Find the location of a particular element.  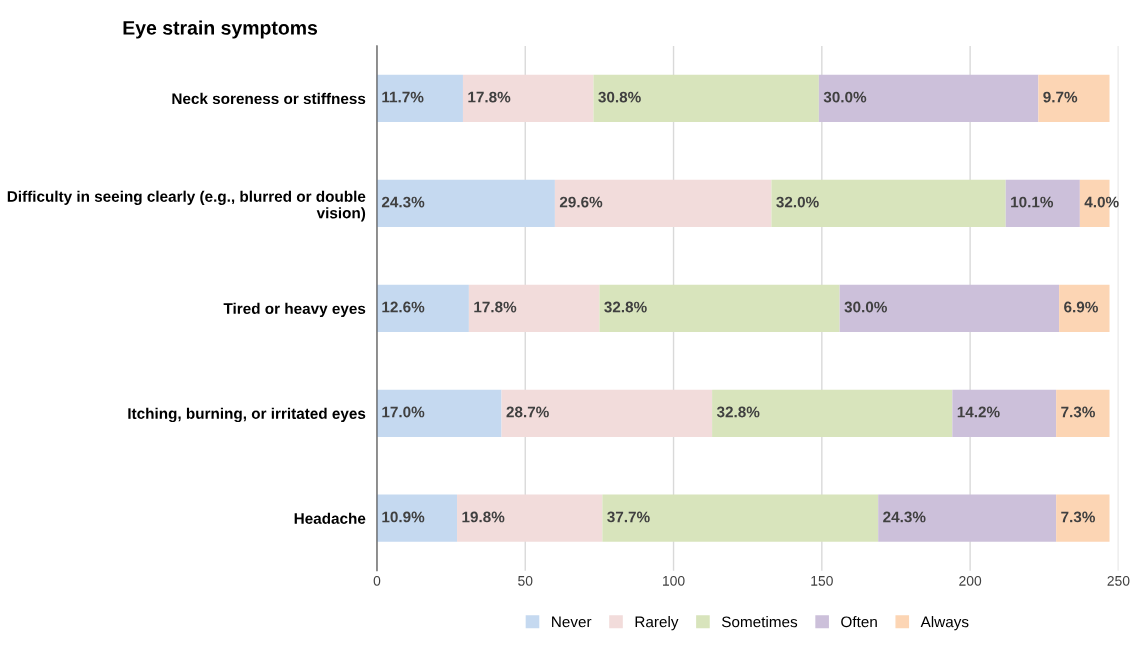

annotation: 37.7% is located at coordinates (628, 517).